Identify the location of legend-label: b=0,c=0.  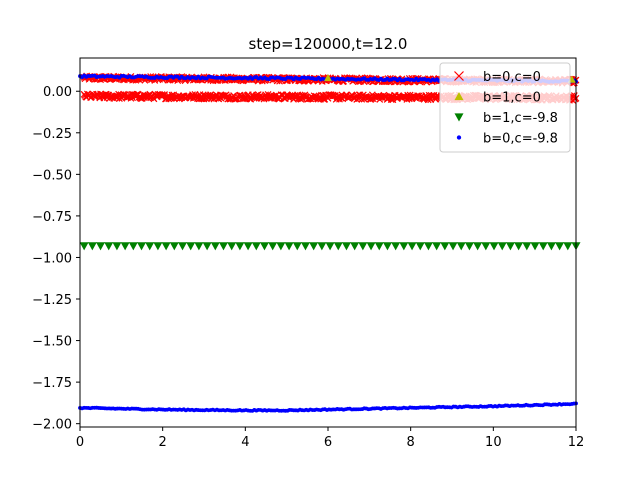
(512, 77).